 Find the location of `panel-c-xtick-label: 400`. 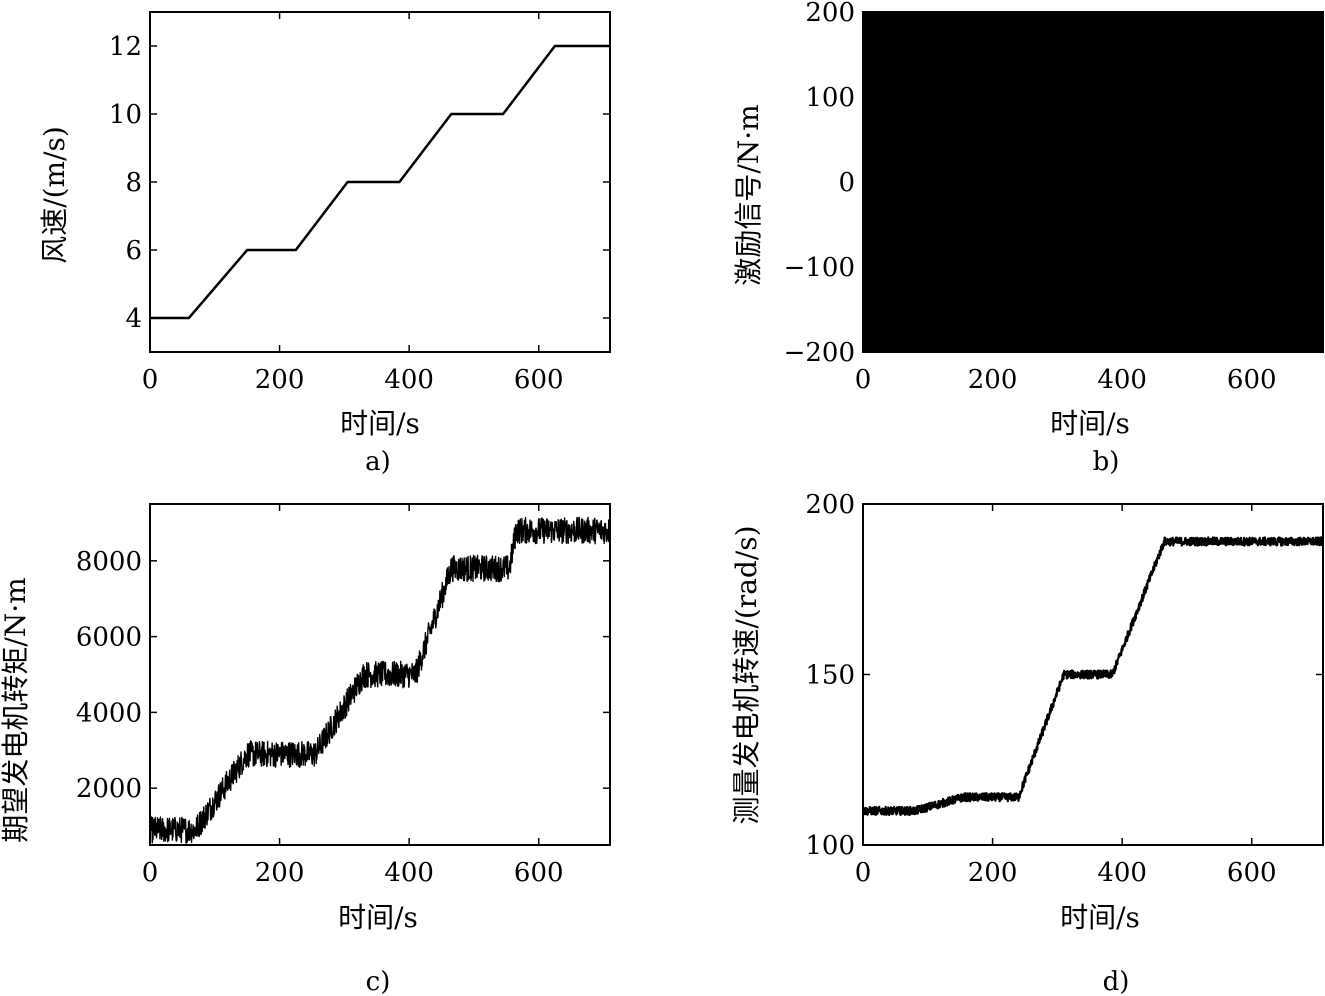

panel-c-xtick-label: 400 is located at coordinates (409, 873).